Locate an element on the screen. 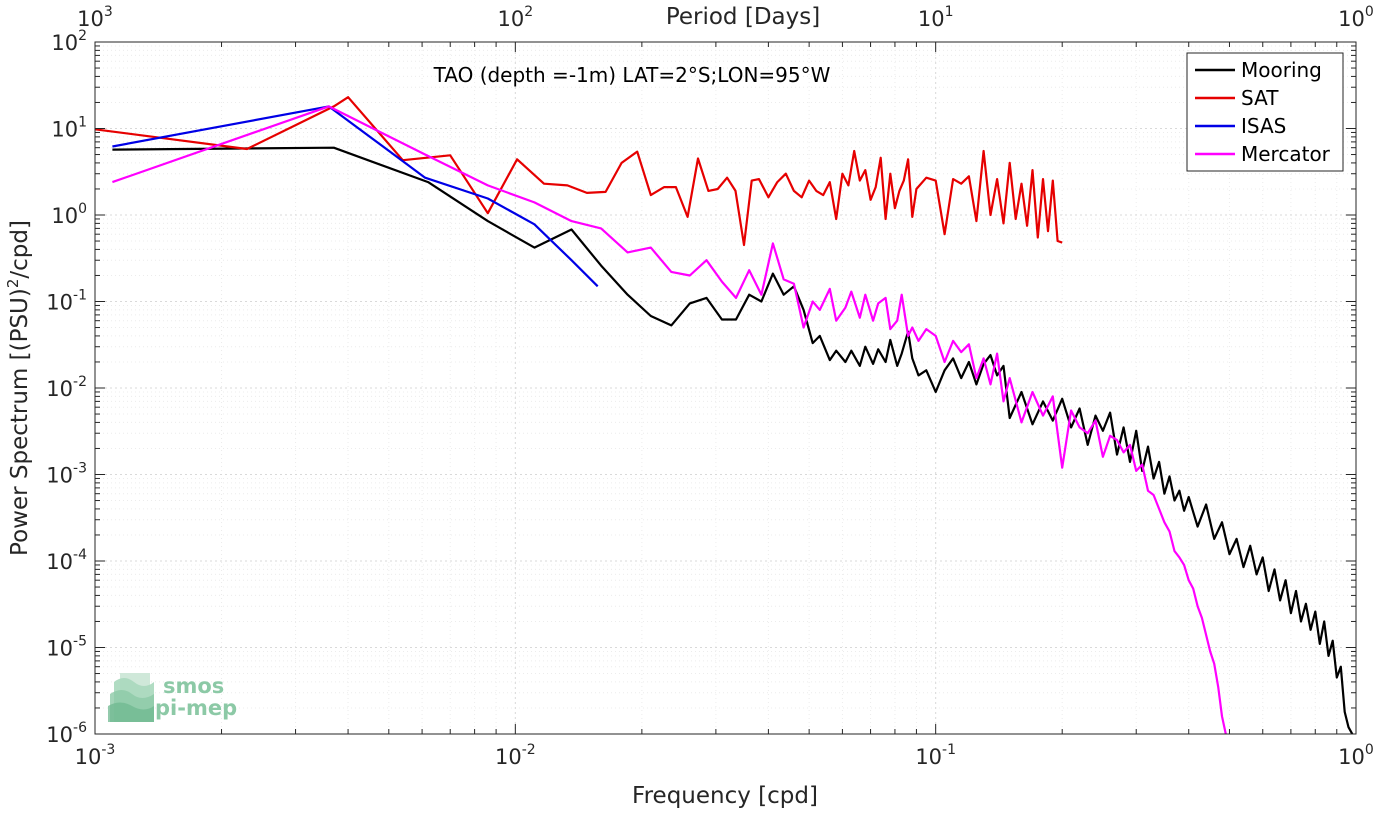 The image size is (1377, 813). smos-pi-mep-logo: smos pi-mep is located at coordinates (172, 697).